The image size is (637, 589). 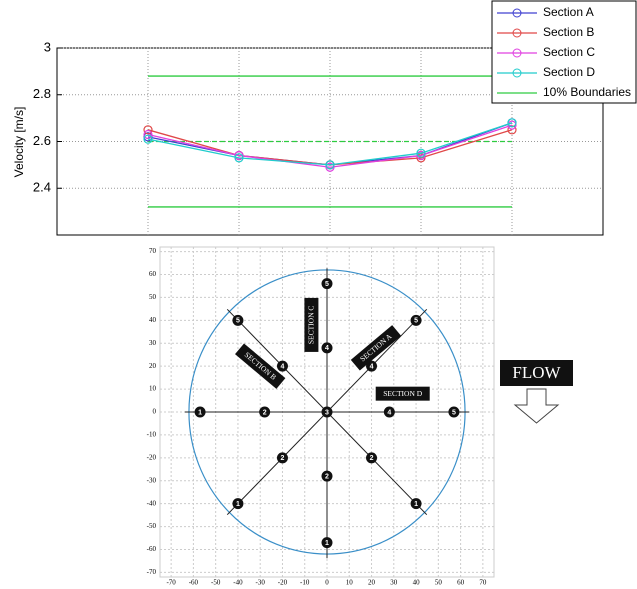 What do you see at coordinates (461, 583) in the screenshot?
I see `x-tick-label: 60` at bounding box center [461, 583].